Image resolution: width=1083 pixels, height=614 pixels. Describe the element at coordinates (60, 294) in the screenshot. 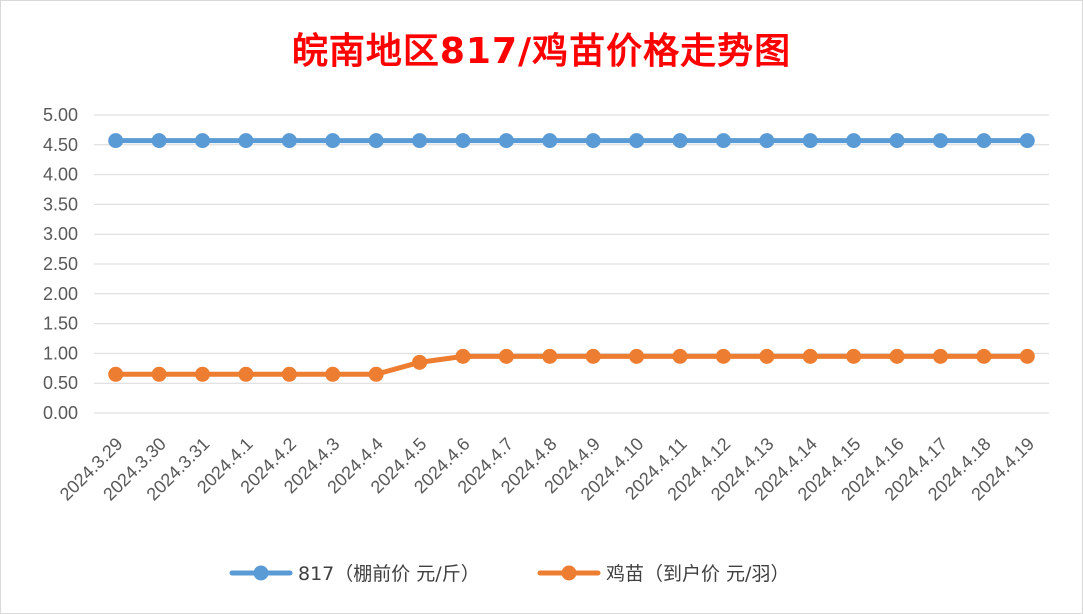

I see `y-tick-label: 2.00` at that location.